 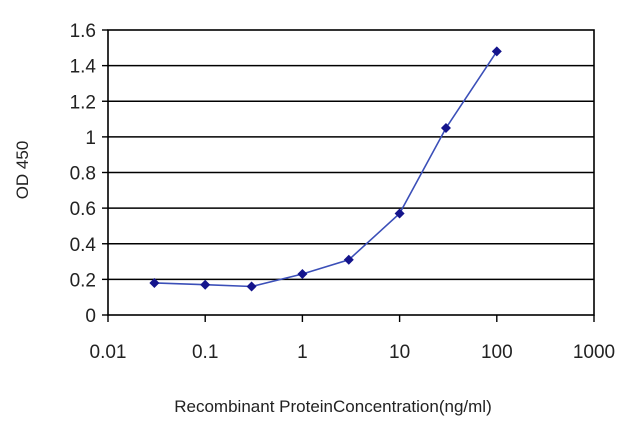 I want to click on y-axis-label: OD 450, so click(x=22, y=170).